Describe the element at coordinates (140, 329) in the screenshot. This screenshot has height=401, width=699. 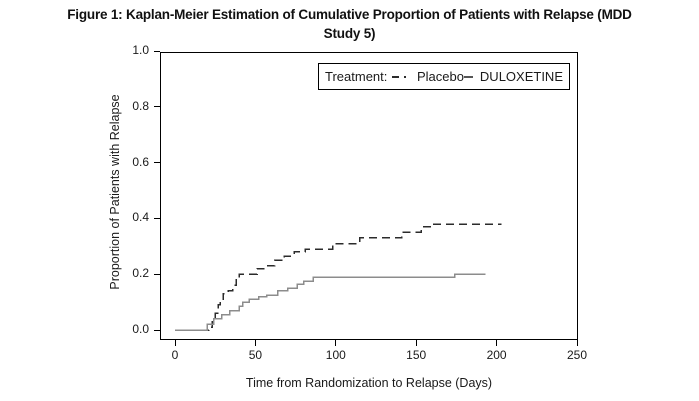
I see `y-tick-label: 0.0` at that location.